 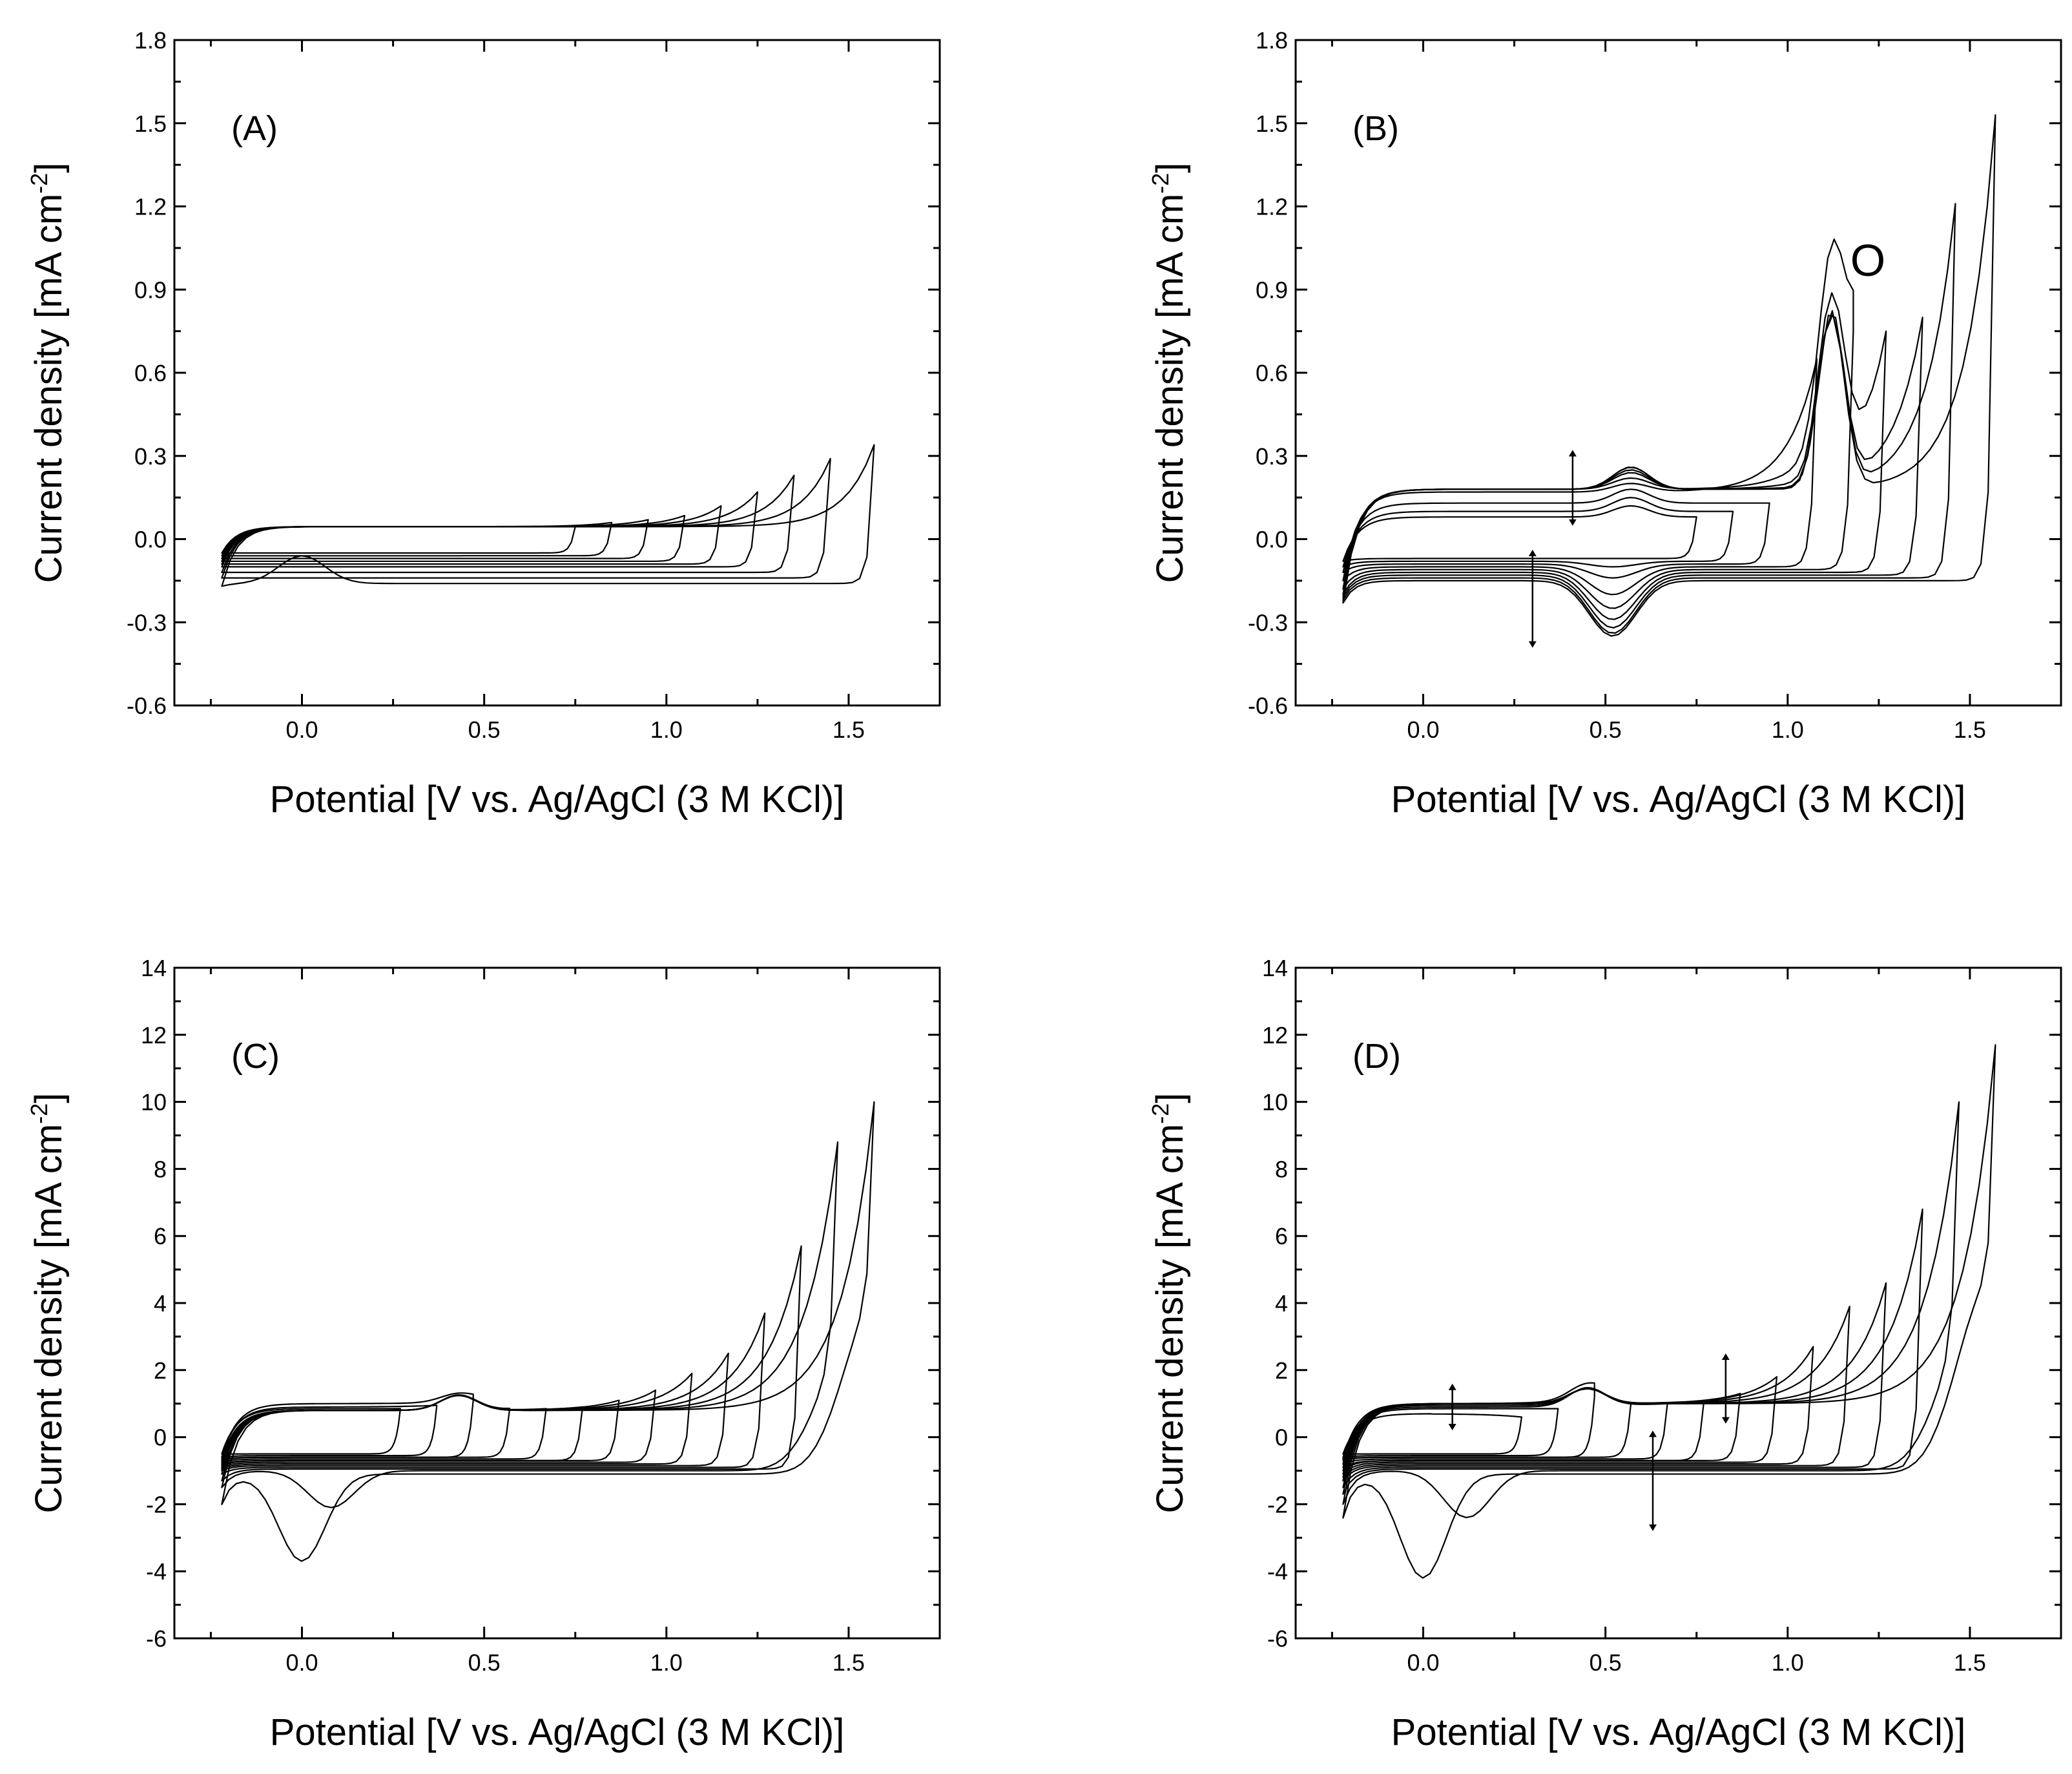 I want to click on panel-label: (A), so click(x=254, y=128).